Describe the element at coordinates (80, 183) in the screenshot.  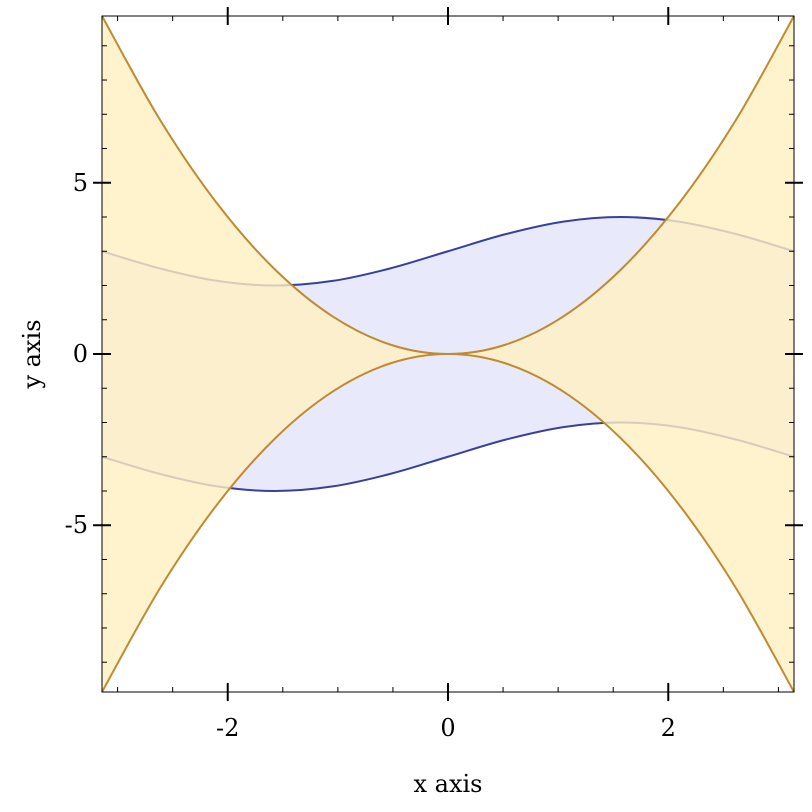
I see `y-tick-label: 5` at that location.